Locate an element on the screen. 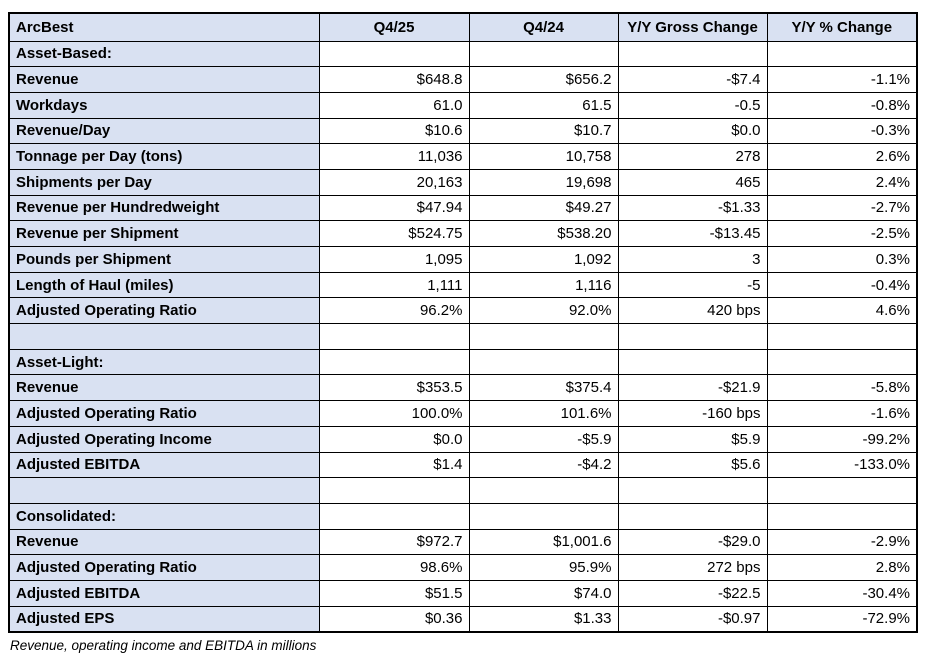 This screenshot has width=928, height=664. value-cell: -$22.5 is located at coordinates (692, 593).